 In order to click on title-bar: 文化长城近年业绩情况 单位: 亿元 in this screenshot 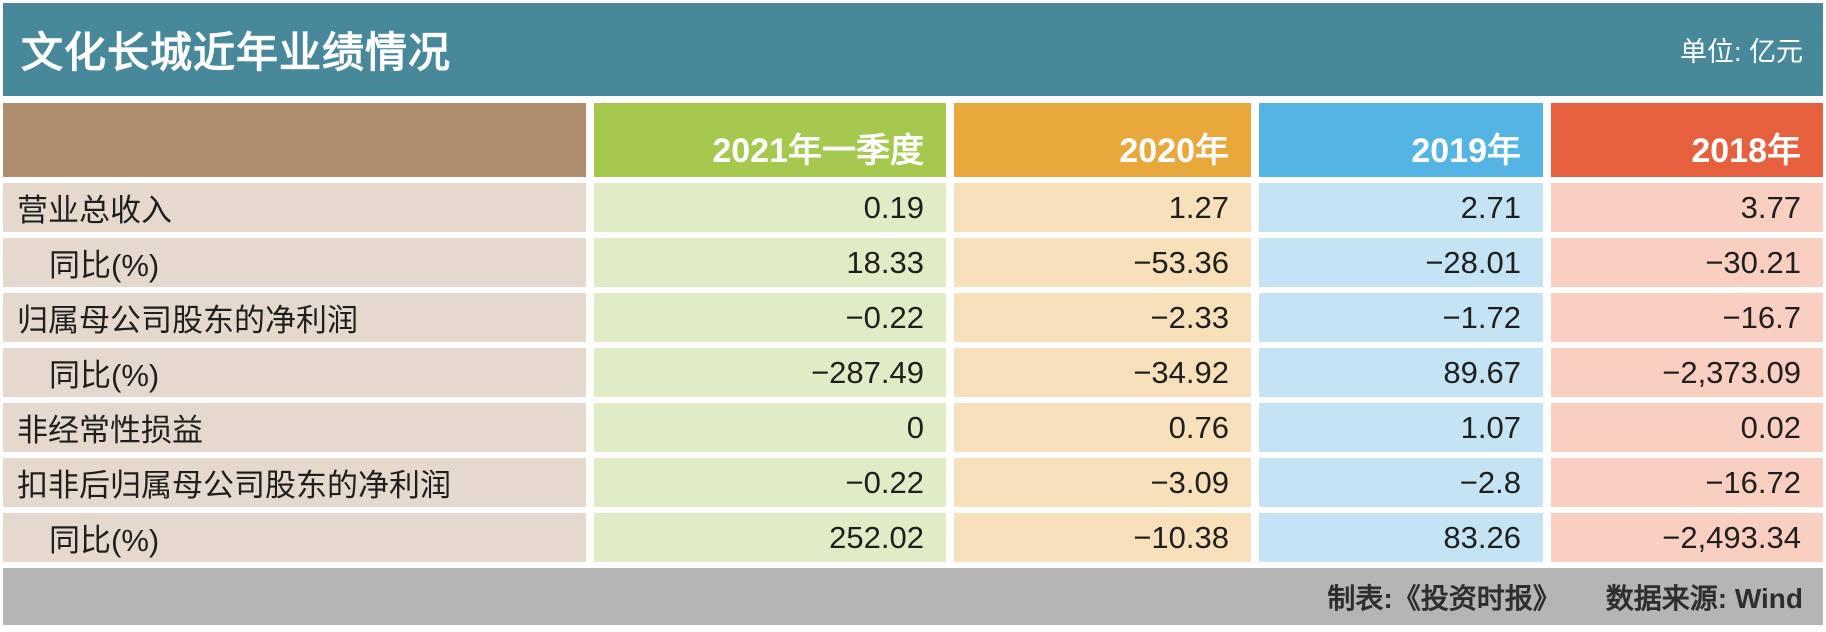, I will do `click(913, 49)`.